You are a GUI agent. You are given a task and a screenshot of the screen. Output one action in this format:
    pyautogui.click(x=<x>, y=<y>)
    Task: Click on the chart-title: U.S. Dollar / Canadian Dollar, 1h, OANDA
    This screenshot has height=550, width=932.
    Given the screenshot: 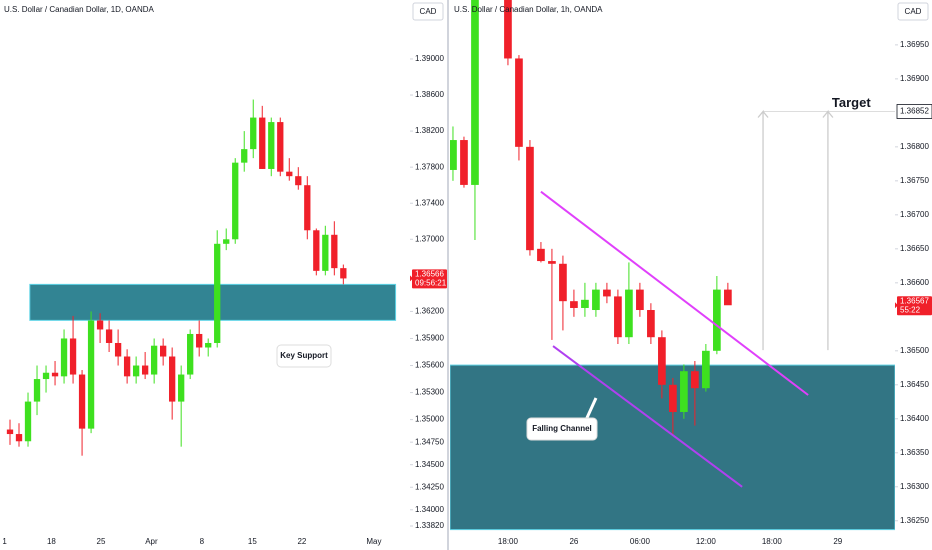 What is the action you would take?
    pyautogui.click(x=528, y=9)
    